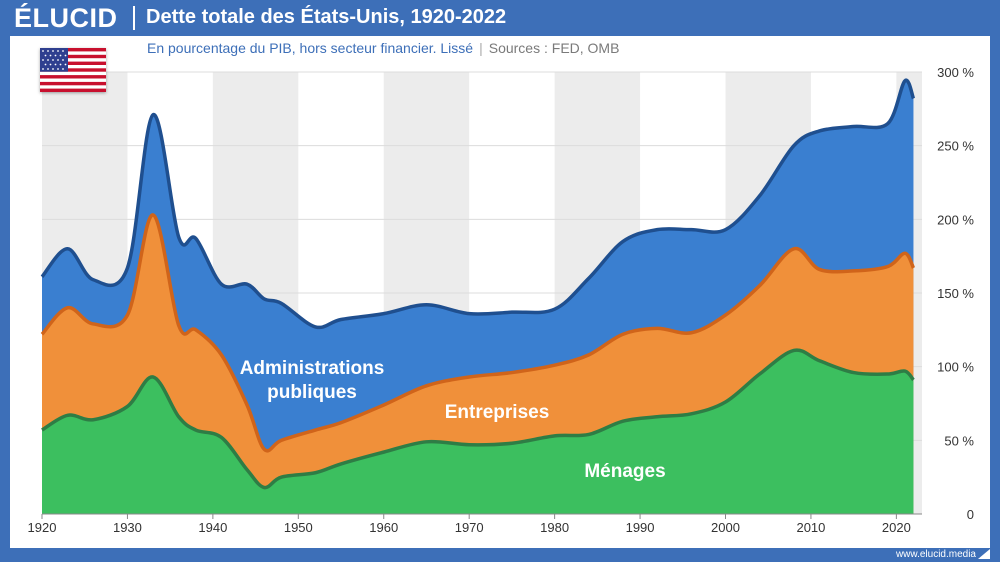 This screenshot has height=562, width=1000. What do you see at coordinates (212, 527) in the screenshot?
I see `x-tick-label: 1940` at bounding box center [212, 527].